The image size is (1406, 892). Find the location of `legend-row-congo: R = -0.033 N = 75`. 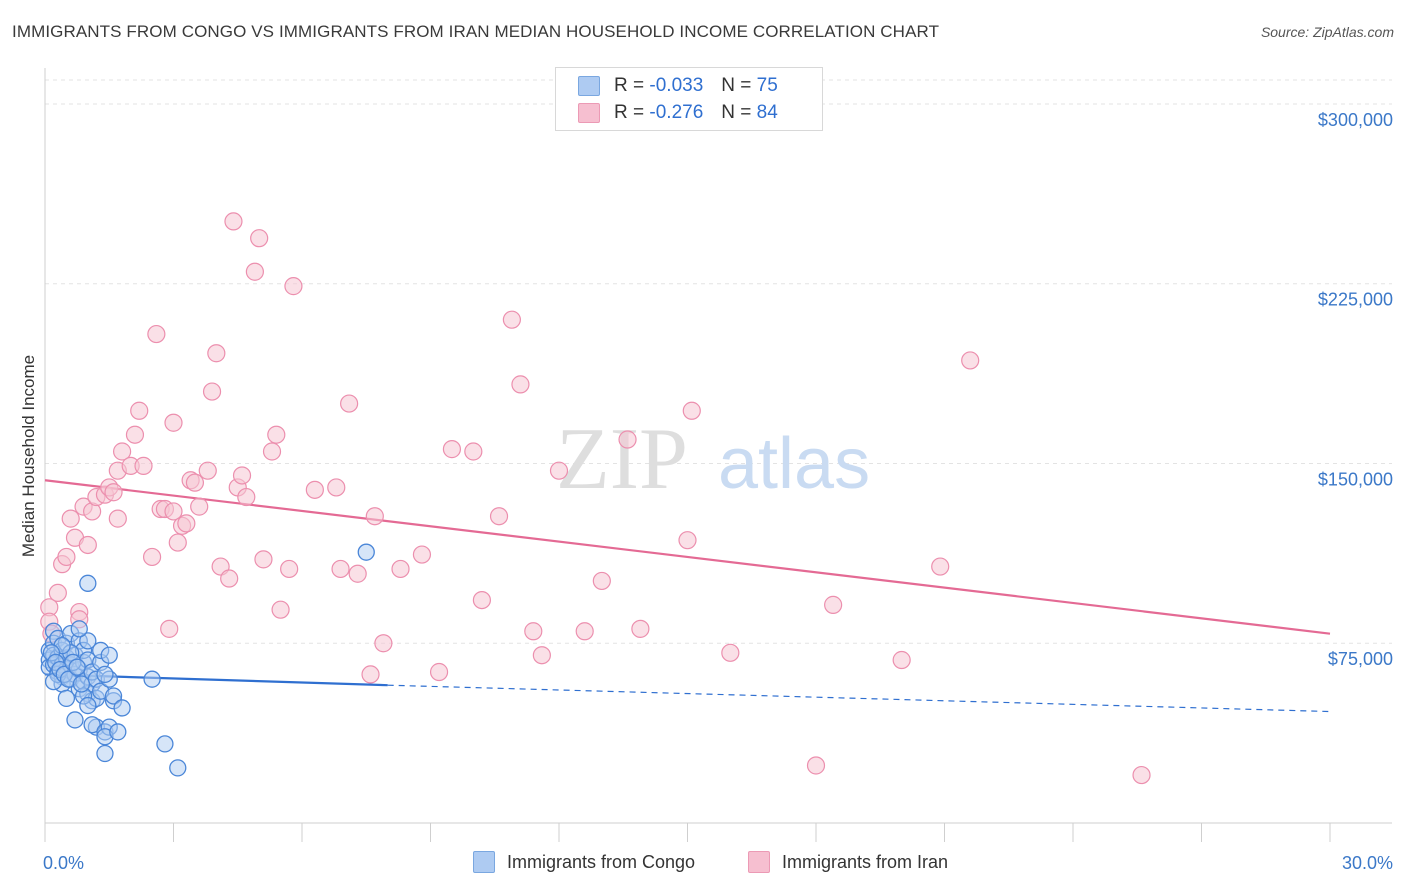

legend-row-congo: R = -0.033 N = 75 is located at coordinates (678, 86).